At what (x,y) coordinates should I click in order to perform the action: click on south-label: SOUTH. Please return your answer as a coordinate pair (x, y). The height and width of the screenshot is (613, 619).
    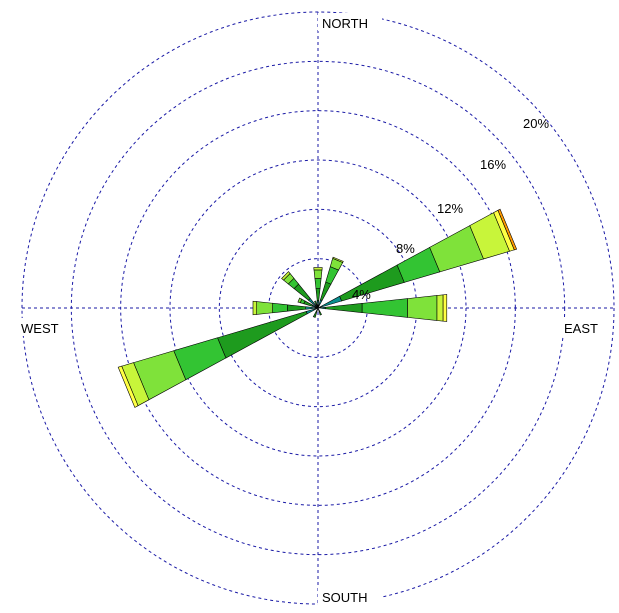
    Looking at the image, I should click on (345, 597).